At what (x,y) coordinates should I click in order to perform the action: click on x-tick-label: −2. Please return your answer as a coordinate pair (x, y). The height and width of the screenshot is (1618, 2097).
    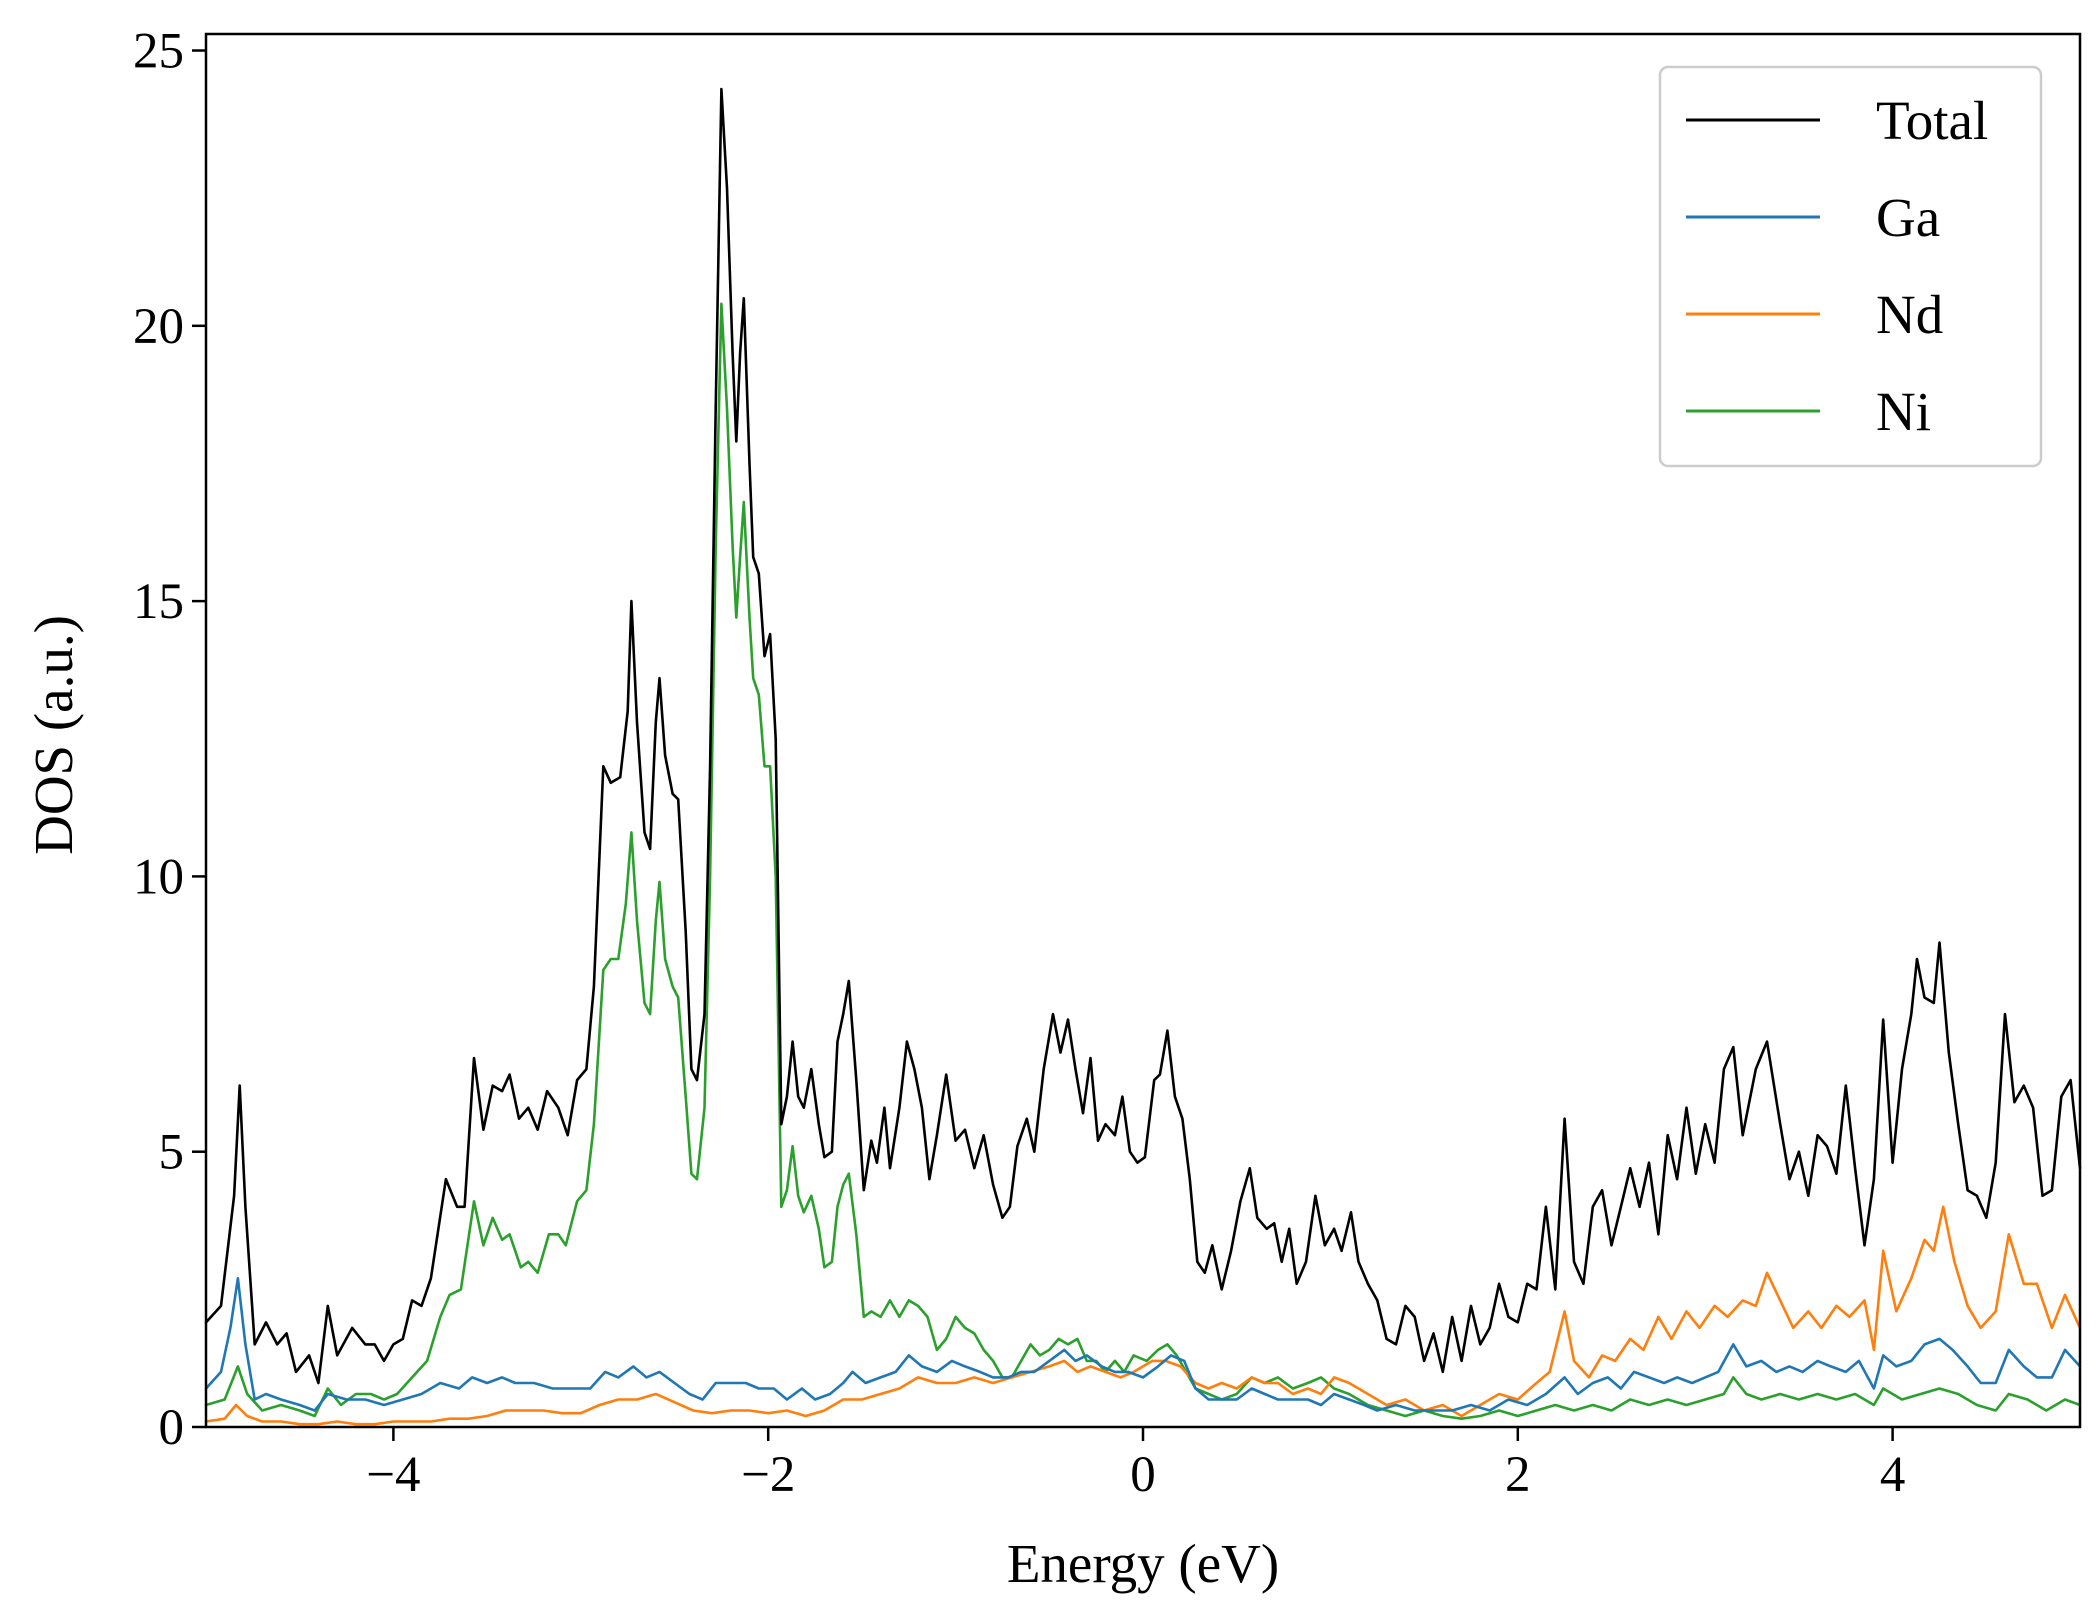
    Looking at the image, I should click on (768, 1475).